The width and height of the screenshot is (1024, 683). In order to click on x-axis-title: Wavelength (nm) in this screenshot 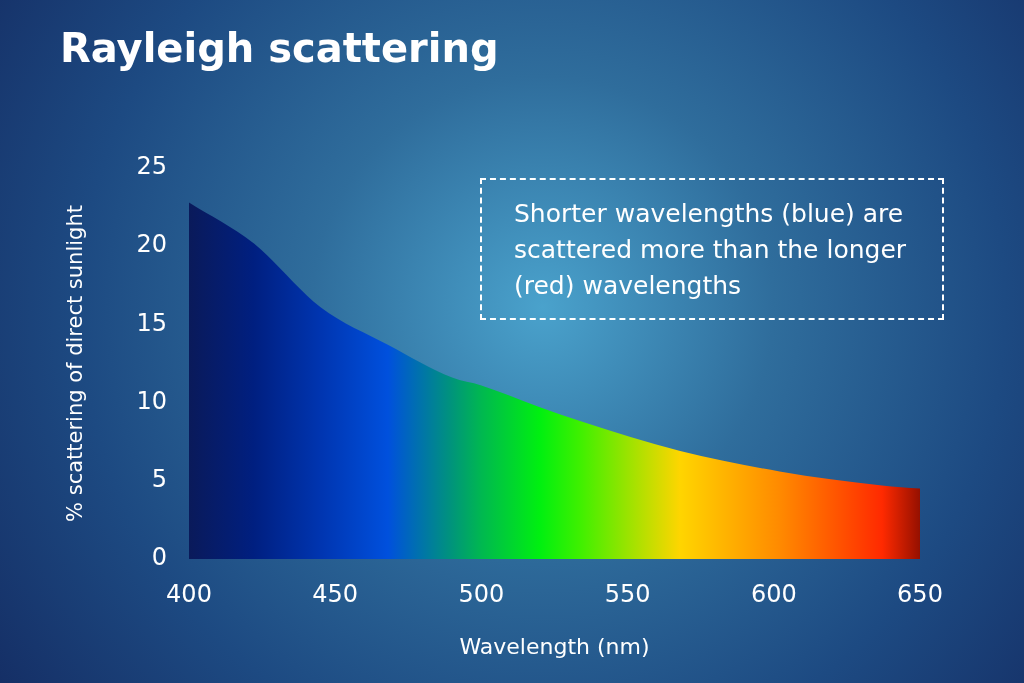, I will do `click(554, 646)`.